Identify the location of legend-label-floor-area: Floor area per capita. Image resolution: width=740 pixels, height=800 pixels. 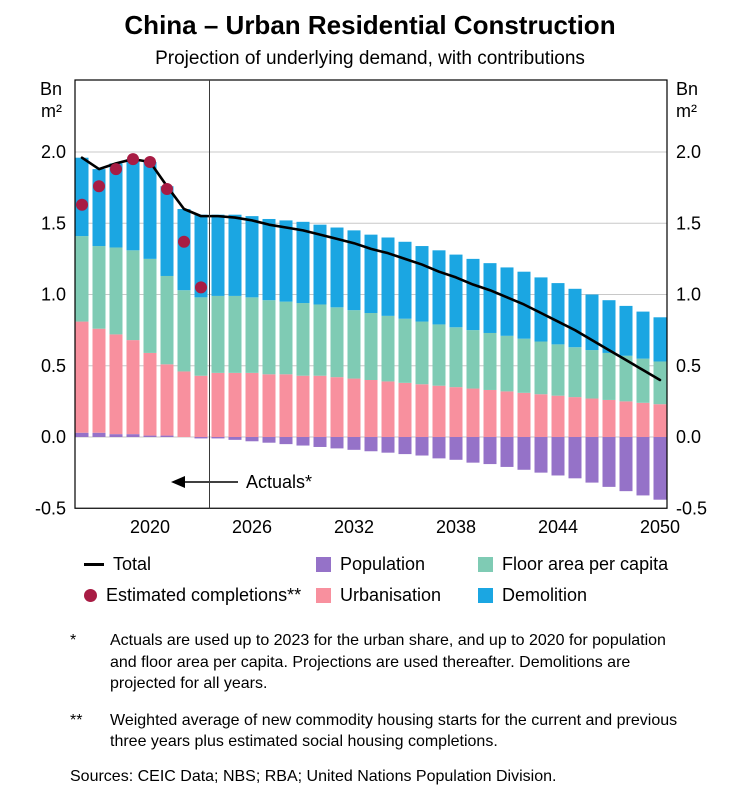
(585, 564).